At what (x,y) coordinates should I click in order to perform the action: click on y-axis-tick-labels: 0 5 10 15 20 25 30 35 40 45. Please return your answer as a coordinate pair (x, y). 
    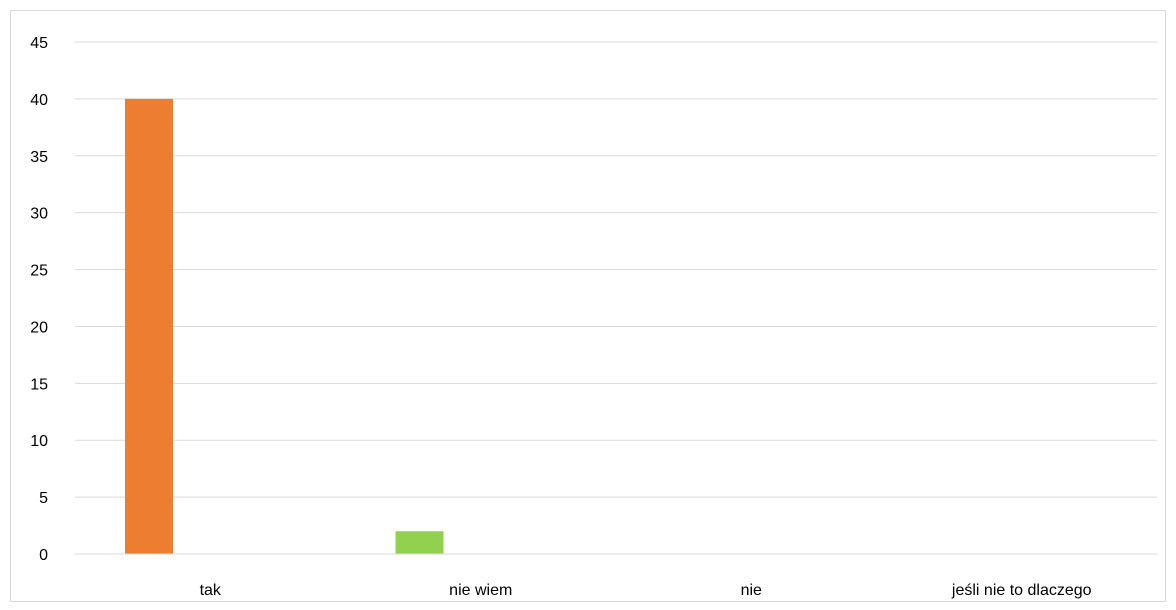
    Looking at the image, I should click on (39, 299).